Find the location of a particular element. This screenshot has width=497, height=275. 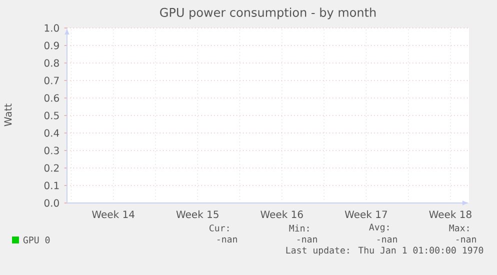

y-tick-label: 0.4 is located at coordinates (52, 133).